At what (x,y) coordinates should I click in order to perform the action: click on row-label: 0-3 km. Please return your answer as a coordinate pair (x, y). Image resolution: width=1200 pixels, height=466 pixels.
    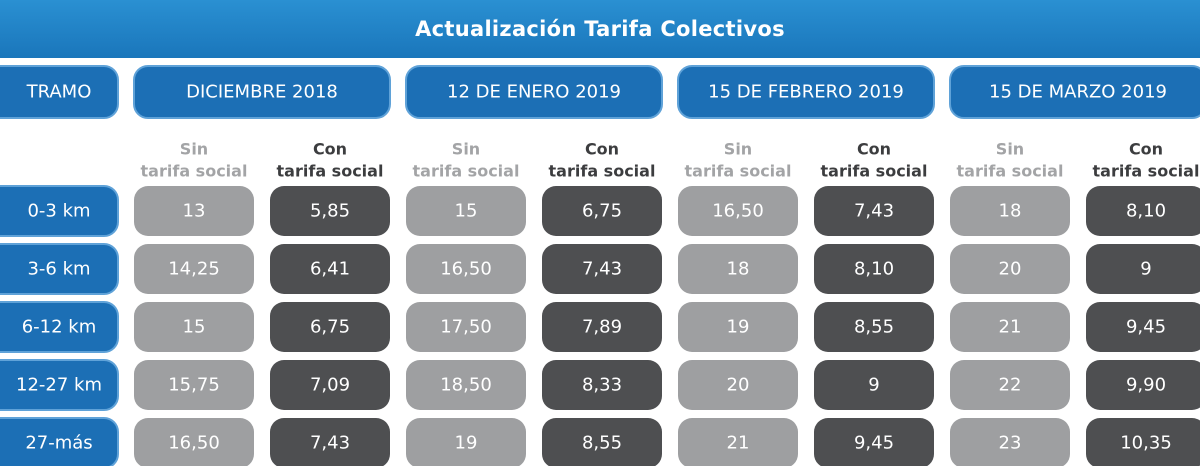
    Looking at the image, I should click on (58, 211).